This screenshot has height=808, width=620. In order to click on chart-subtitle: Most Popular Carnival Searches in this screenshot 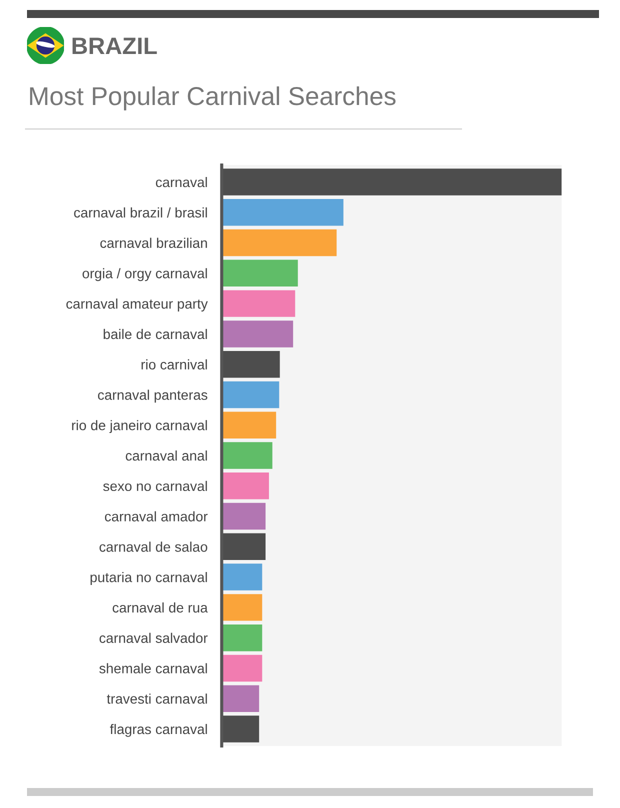, I will do `click(213, 98)`.